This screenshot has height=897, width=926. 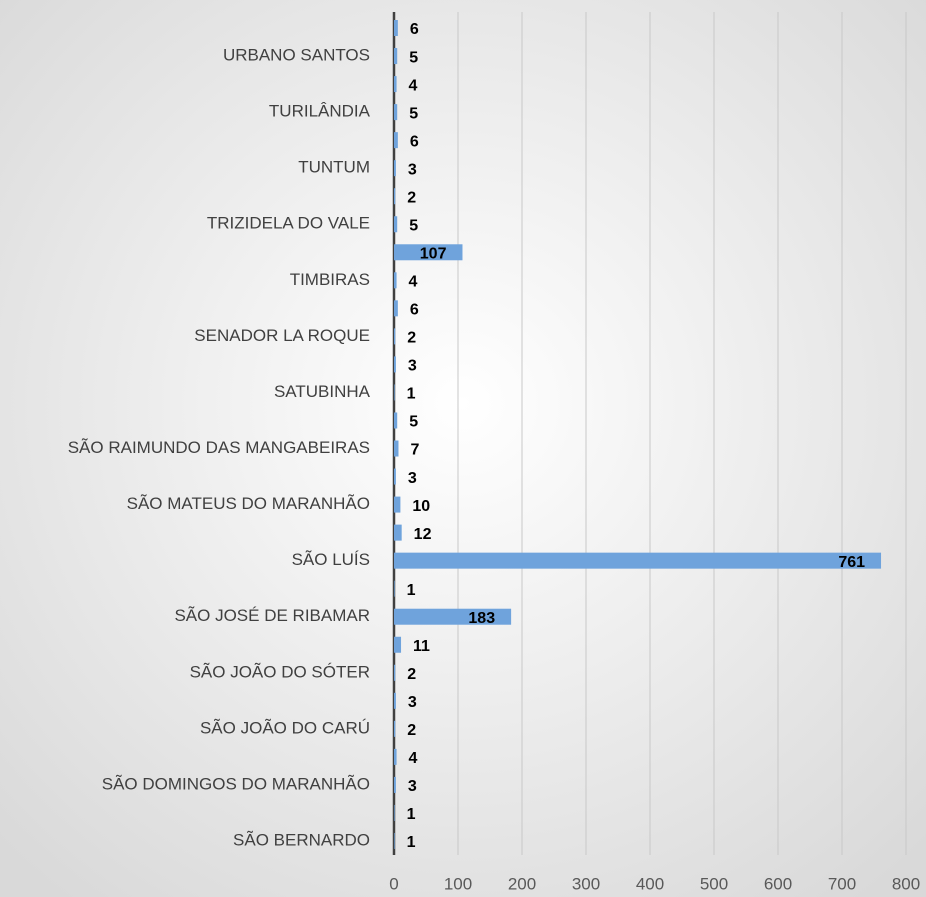 I want to click on y-tick-label: SÃO JOSÉ DE RIBAMAR, so click(x=272, y=615).